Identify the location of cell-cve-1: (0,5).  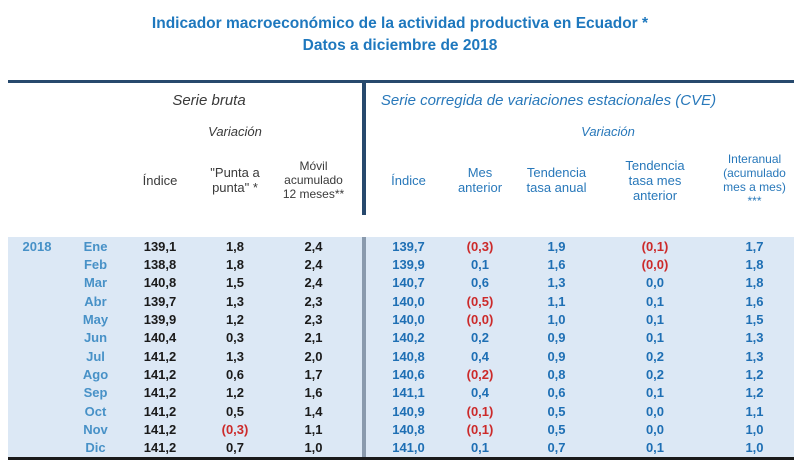
(480, 301).